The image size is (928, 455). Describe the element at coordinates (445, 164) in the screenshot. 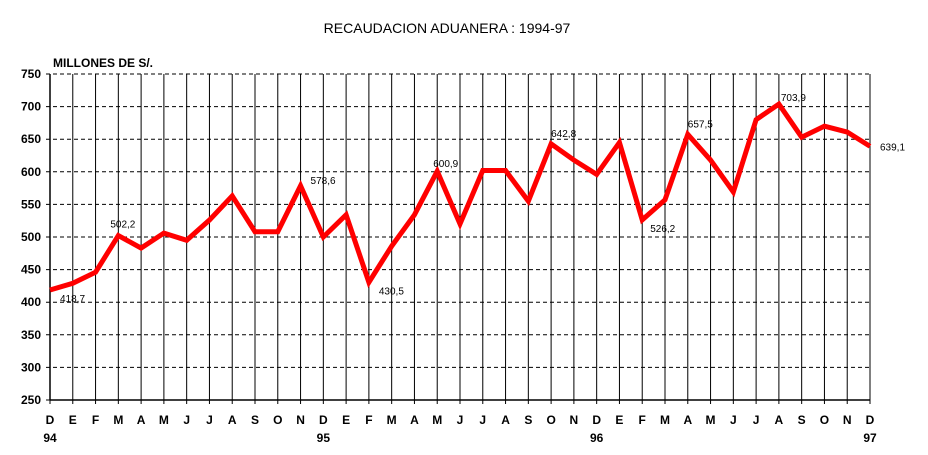

I see `data-label: 600,9` at that location.